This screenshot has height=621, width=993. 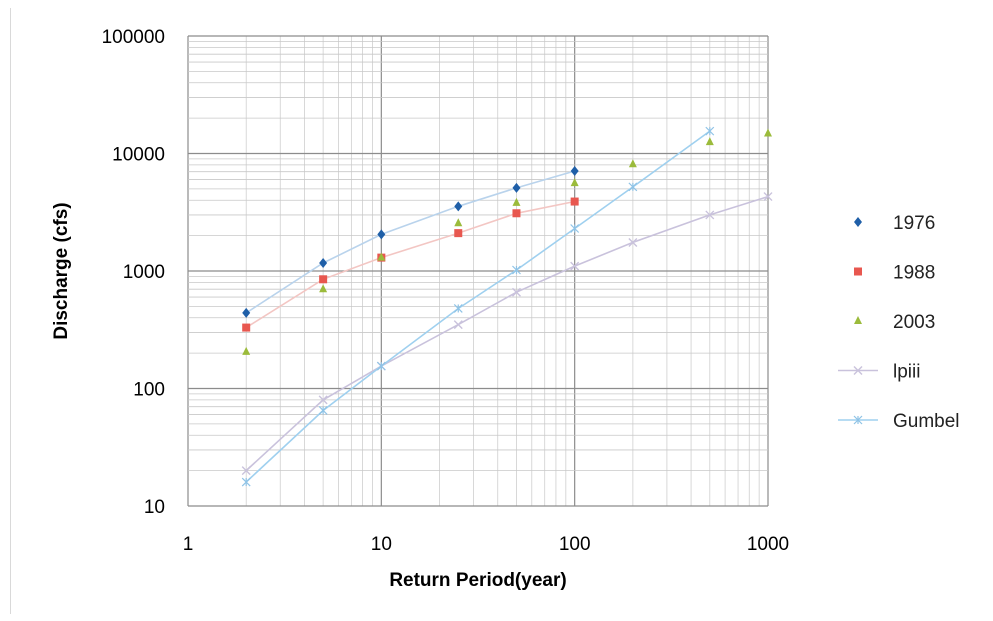 What do you see at coordinates (61, 270) in the screenshot?
I see `y-axis-title: Discharge (cfs)` at bounding box center [61, 270].